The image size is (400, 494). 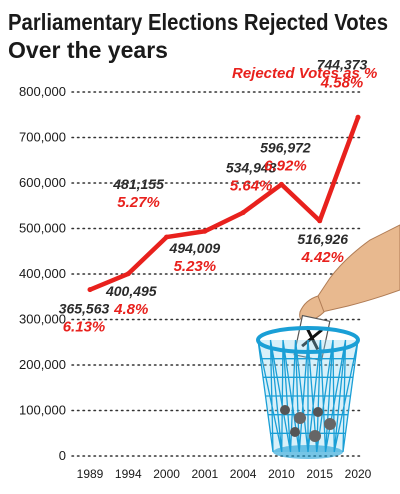 I want to click on value-label: 744,373, so click(x=342, y=64).